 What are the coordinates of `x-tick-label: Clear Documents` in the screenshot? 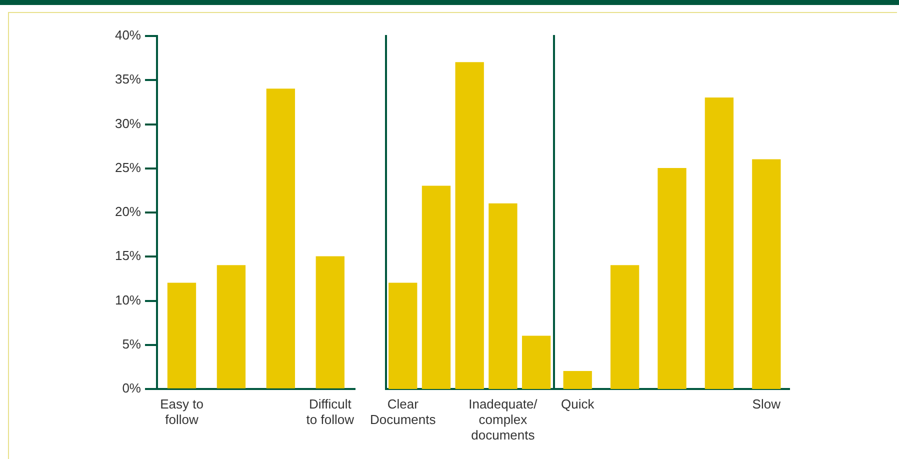 It's located at (403, 411).